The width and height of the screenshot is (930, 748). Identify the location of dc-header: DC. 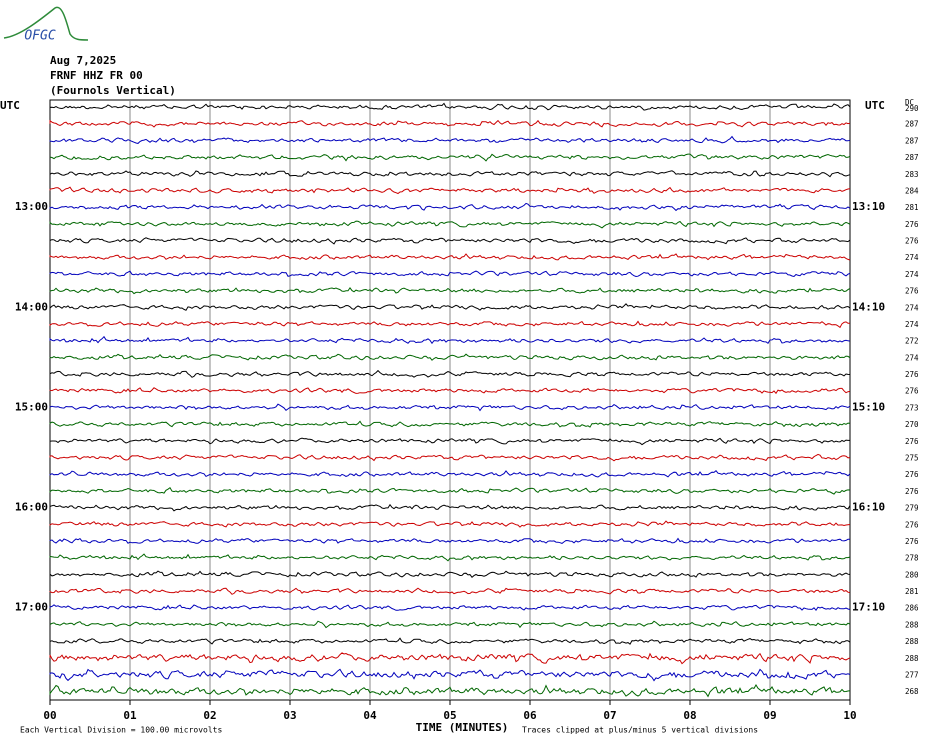
(909, 102).